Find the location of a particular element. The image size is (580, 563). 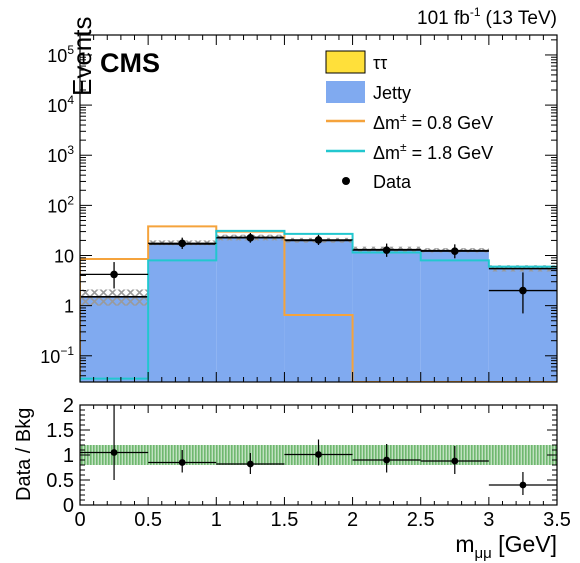

y-tick-label-6: 10⁻¹ is located at coordinates (57, 355).